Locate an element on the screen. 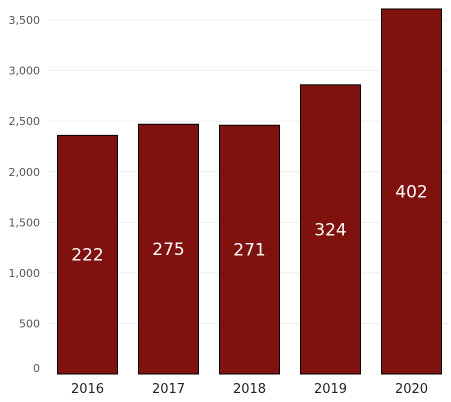  y-tick-label: 500 is located at coordinates (29, 323).